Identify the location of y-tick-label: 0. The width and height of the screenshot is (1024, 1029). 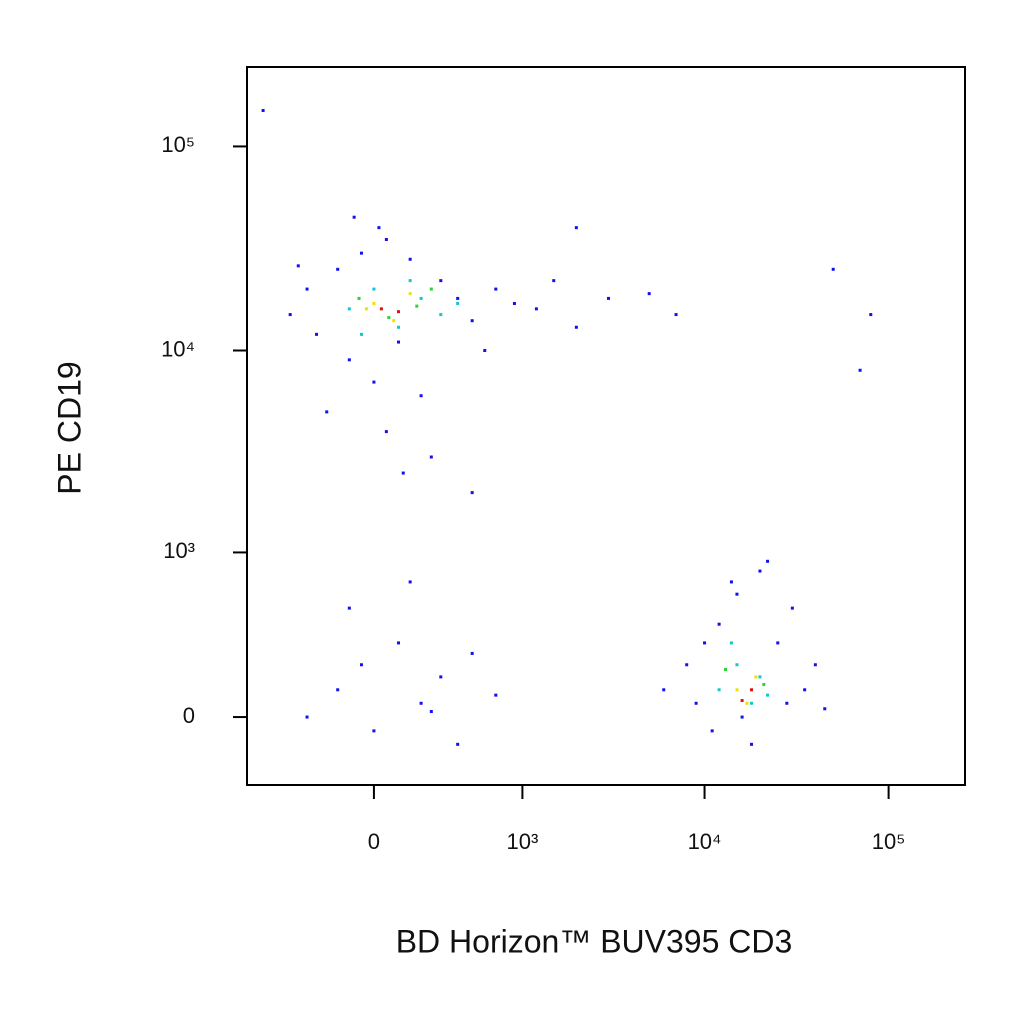
(189, 715).